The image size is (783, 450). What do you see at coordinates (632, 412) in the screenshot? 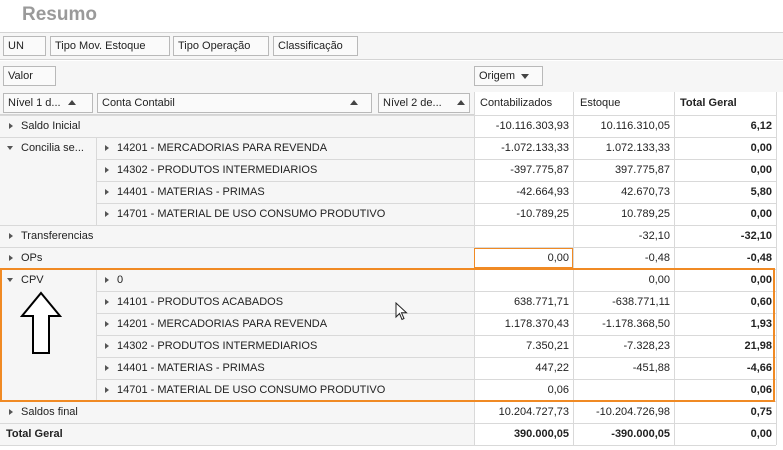
I see `value-cell-estoque: -10.204.726,98` at bounding box center [632, 412].